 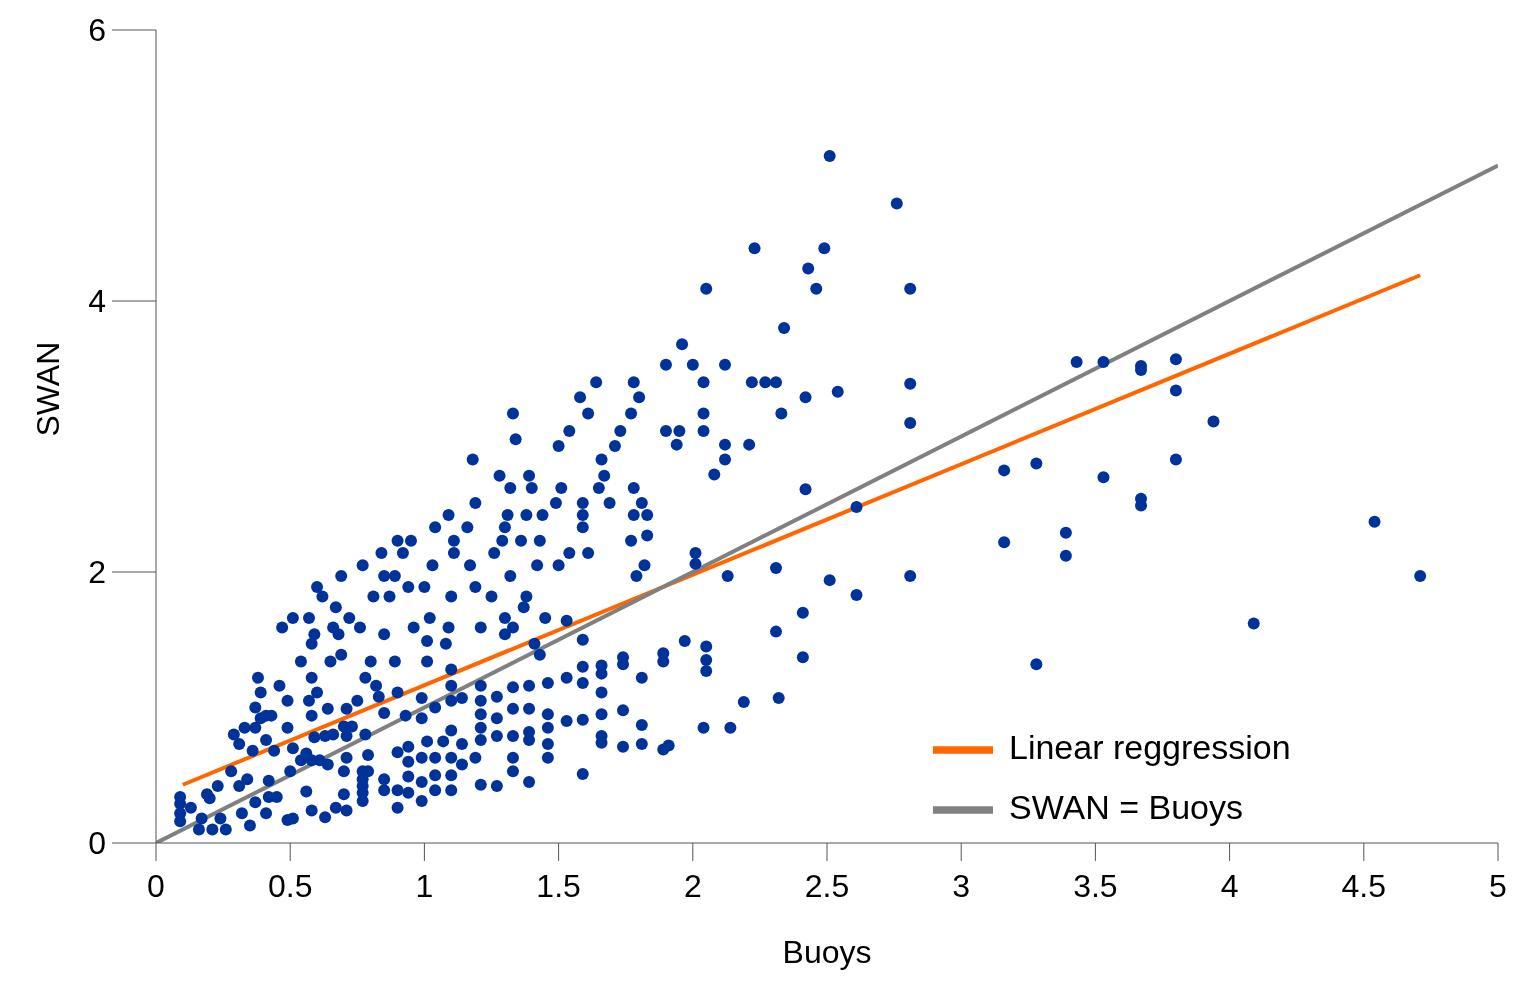 What do you see at coordinates (827, 886) in the screenshot?
I see `x-tick-label: 2.5` at bounding box center [827, 886].